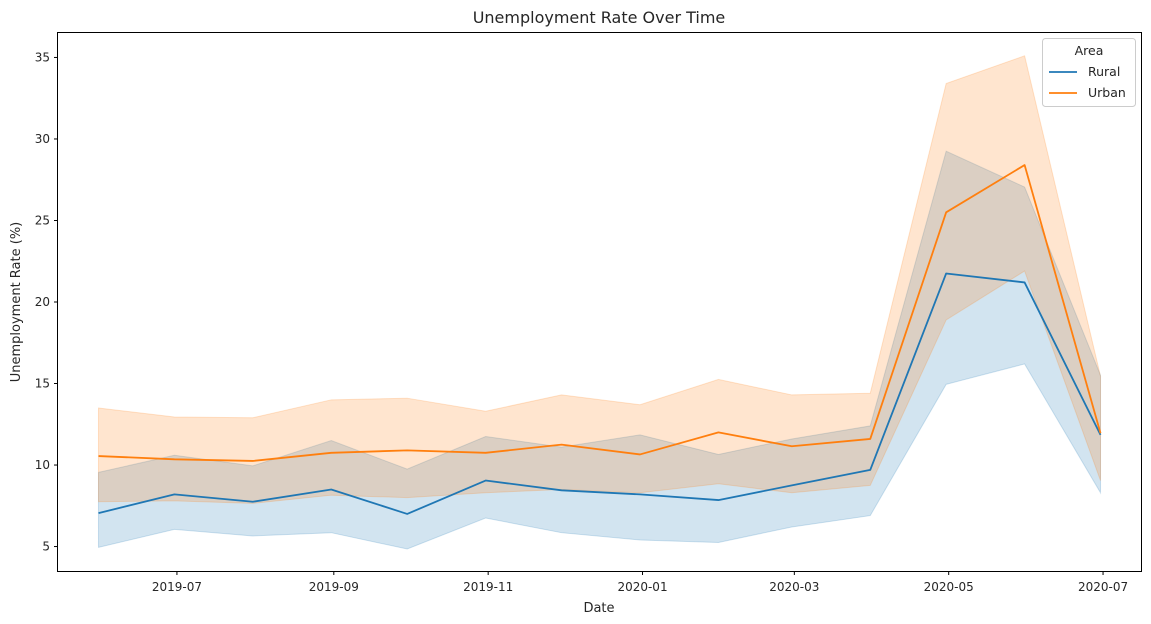 The width and height of the screenshot is (1151, 624). I want to click on x-tick-label: 2019-07, so click(177, 587).